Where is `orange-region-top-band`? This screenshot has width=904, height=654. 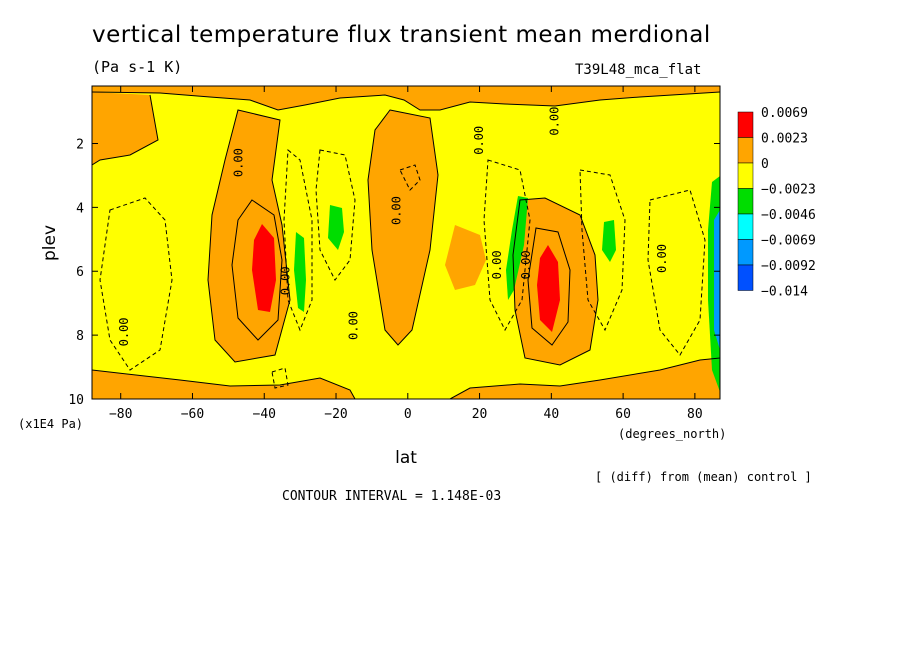
orange-region-top-band is located at coordinates (406, 98).